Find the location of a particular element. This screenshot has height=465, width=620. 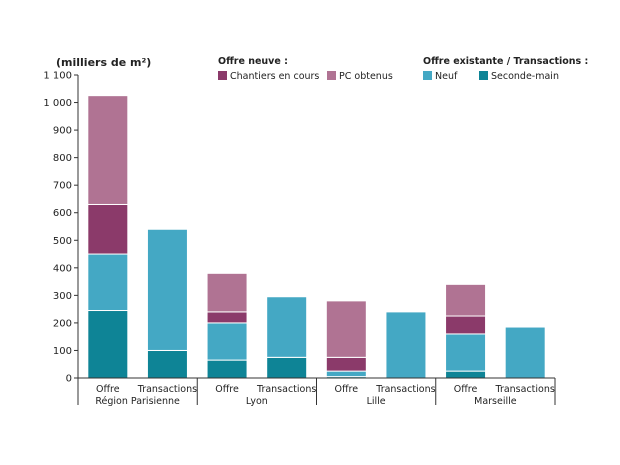

y-tick-label: 0 is located at coordinates (69, 379).